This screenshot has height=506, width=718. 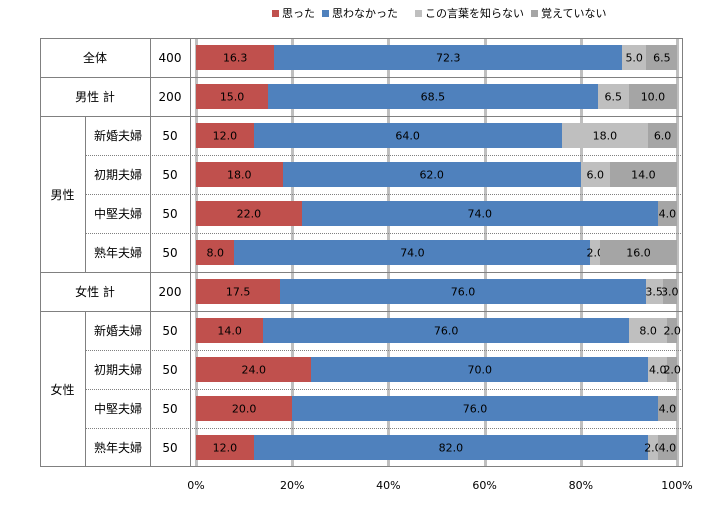 I want to click on data-label: 62.0, so click(x=431, y=175).